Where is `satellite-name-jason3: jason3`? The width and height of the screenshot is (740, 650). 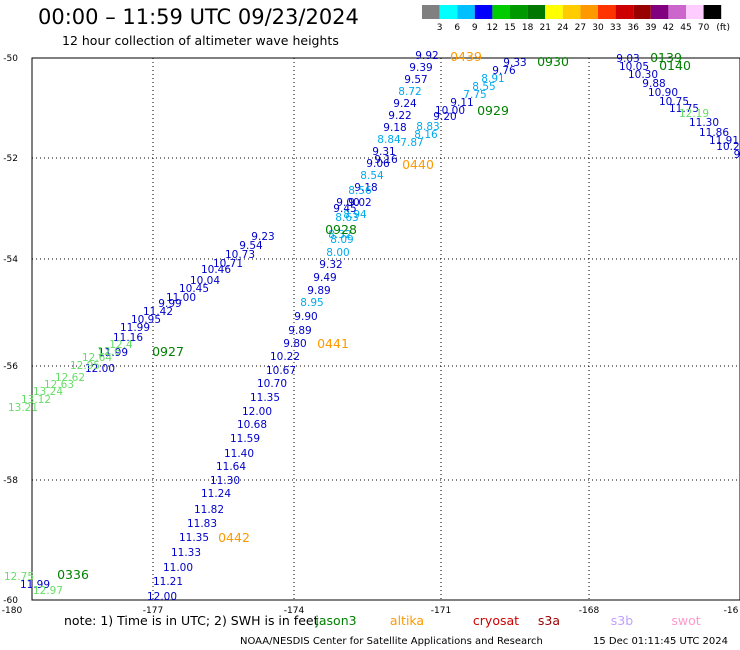
satellite-name-jason3: jason3 is located at coordinates (335, 620).